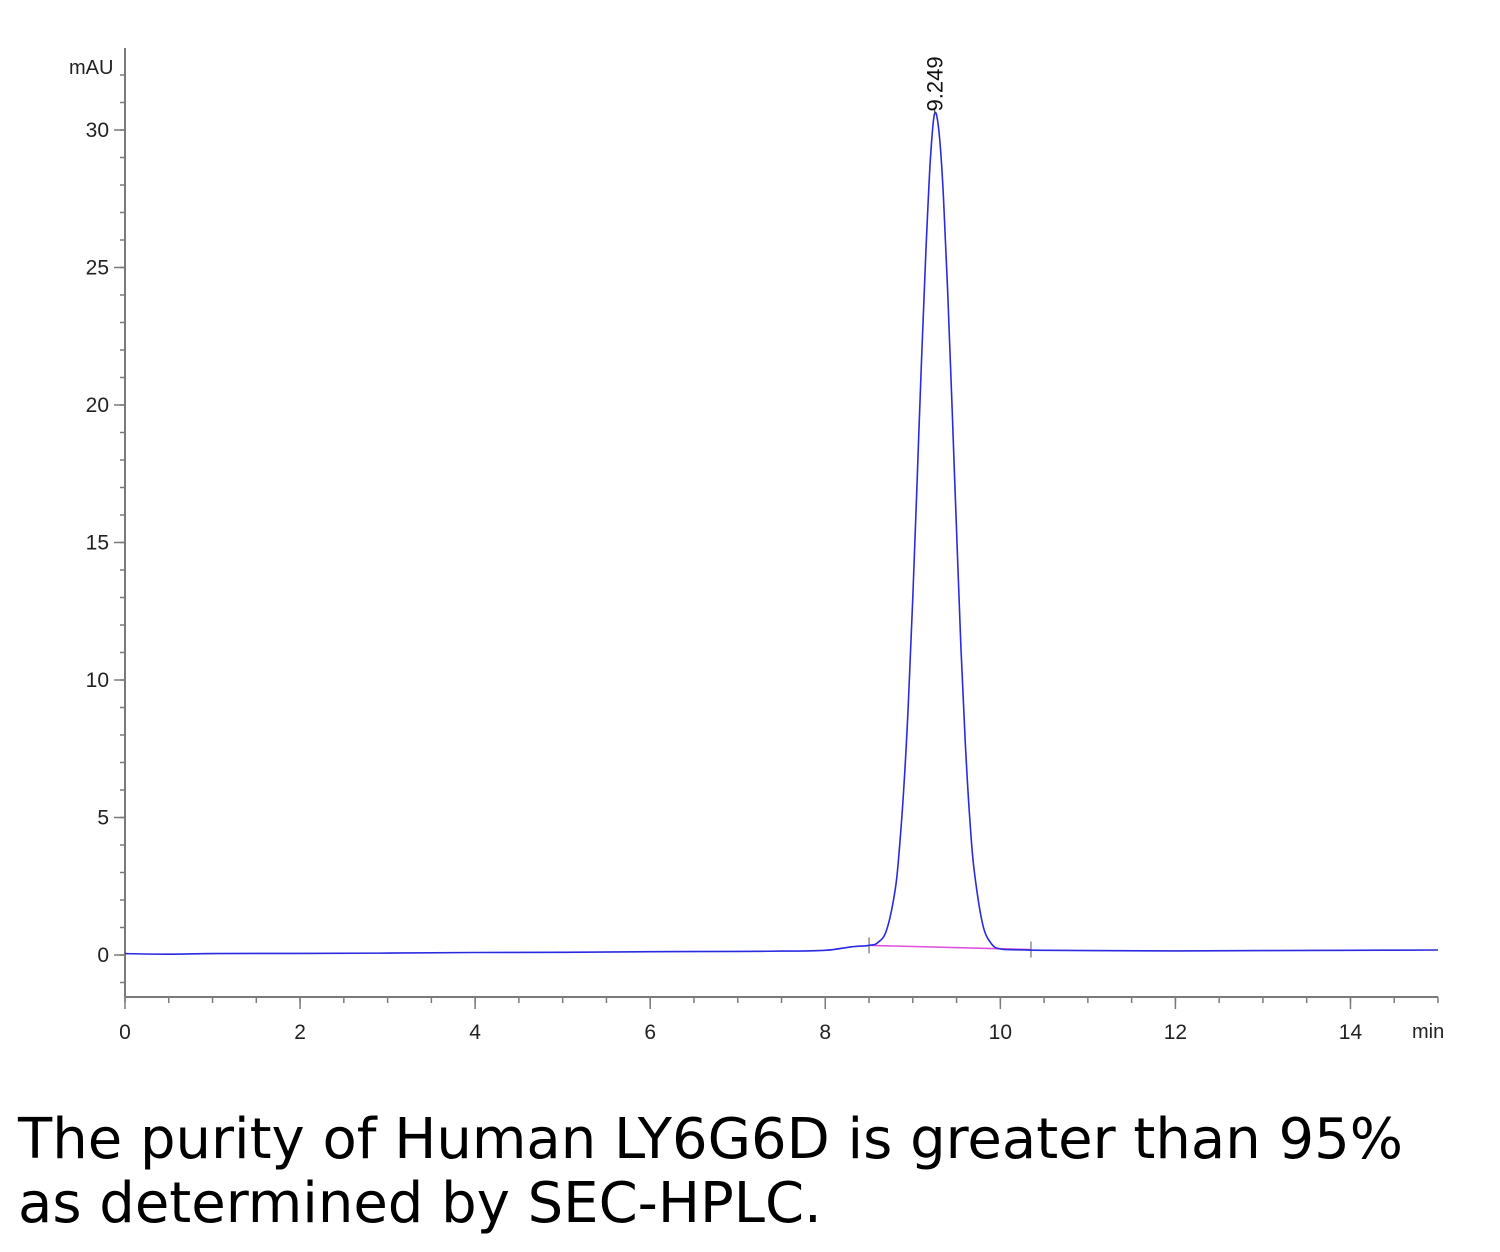 The height and width of the screenshot is (1252, 1500). What do you see at coordinates (97, 405) in the screenshot?
I see `y-tick-label: 20` at bounding box center [97, 405].